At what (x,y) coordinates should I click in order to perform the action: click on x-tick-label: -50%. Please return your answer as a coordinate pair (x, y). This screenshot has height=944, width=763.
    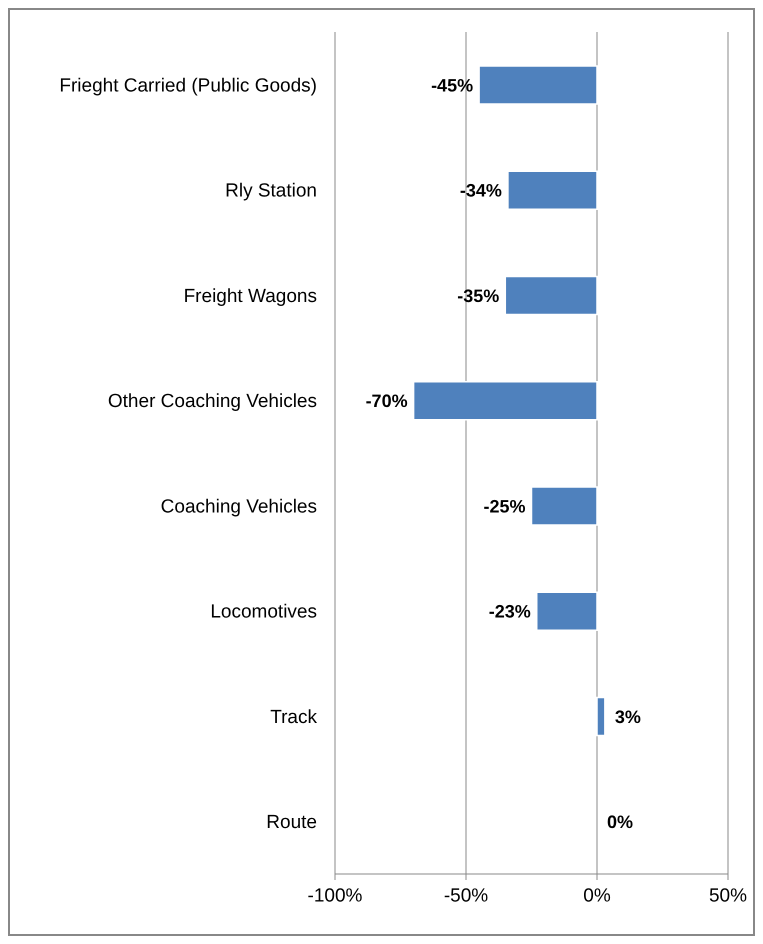
    Looking at the image, I should click on (466, 895).